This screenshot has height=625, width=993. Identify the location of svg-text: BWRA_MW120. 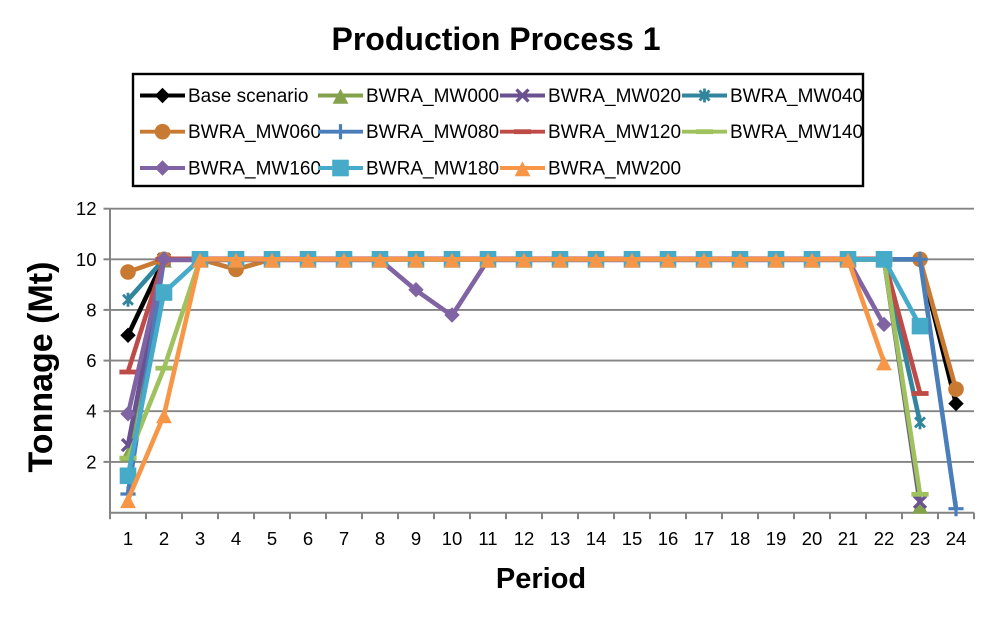
(614, 132).